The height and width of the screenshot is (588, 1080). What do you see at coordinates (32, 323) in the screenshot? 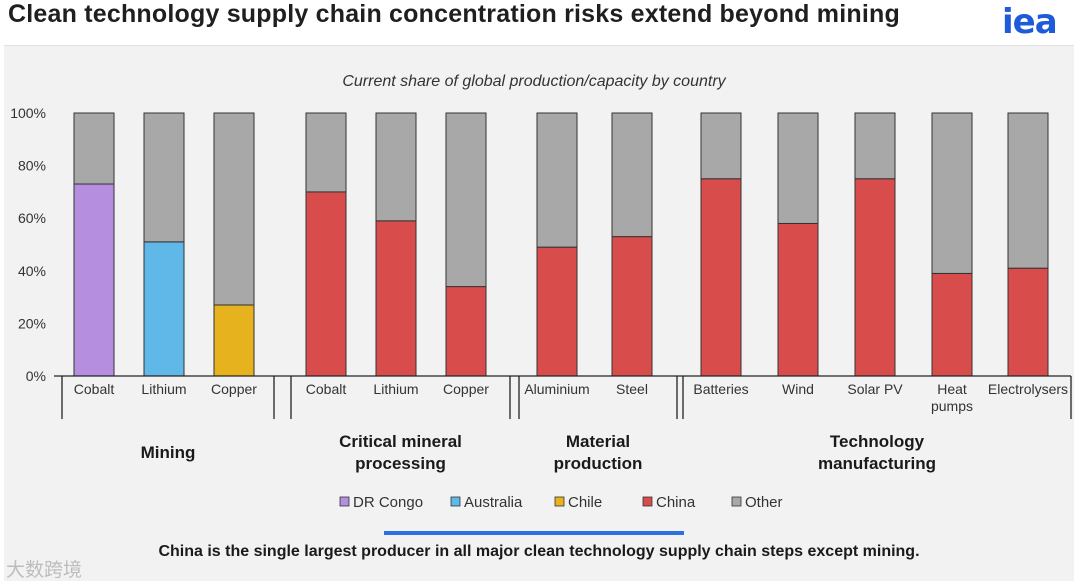
I see `y-tick-label: 20%` at bounding box center [32, 323].